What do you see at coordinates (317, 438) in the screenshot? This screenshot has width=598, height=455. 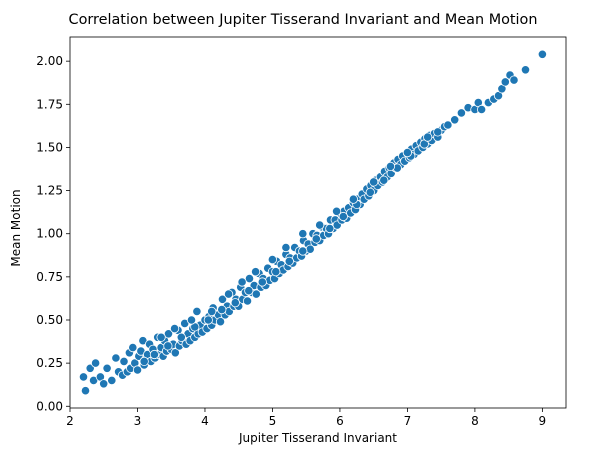 I see `x-axis-label: Jupiter Tisserand Invariant` at bounding box center [317, 438].